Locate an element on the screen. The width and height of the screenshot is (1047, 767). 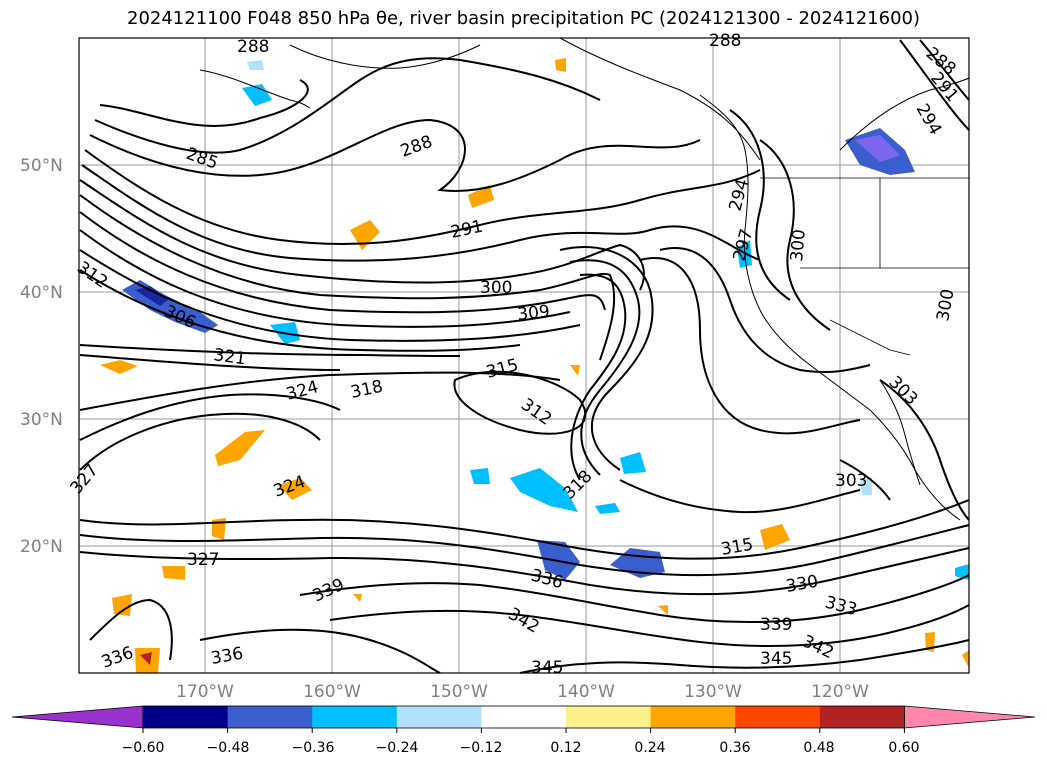
lon-label: 160°W is located at coordinates (332, 692).